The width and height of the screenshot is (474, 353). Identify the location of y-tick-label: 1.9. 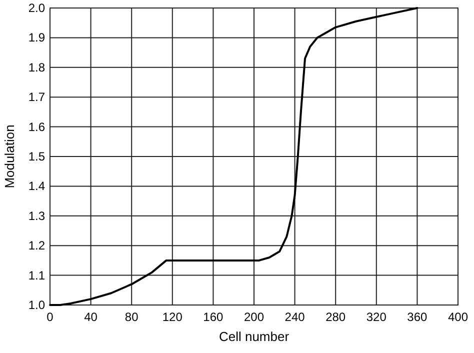
(37, 37).